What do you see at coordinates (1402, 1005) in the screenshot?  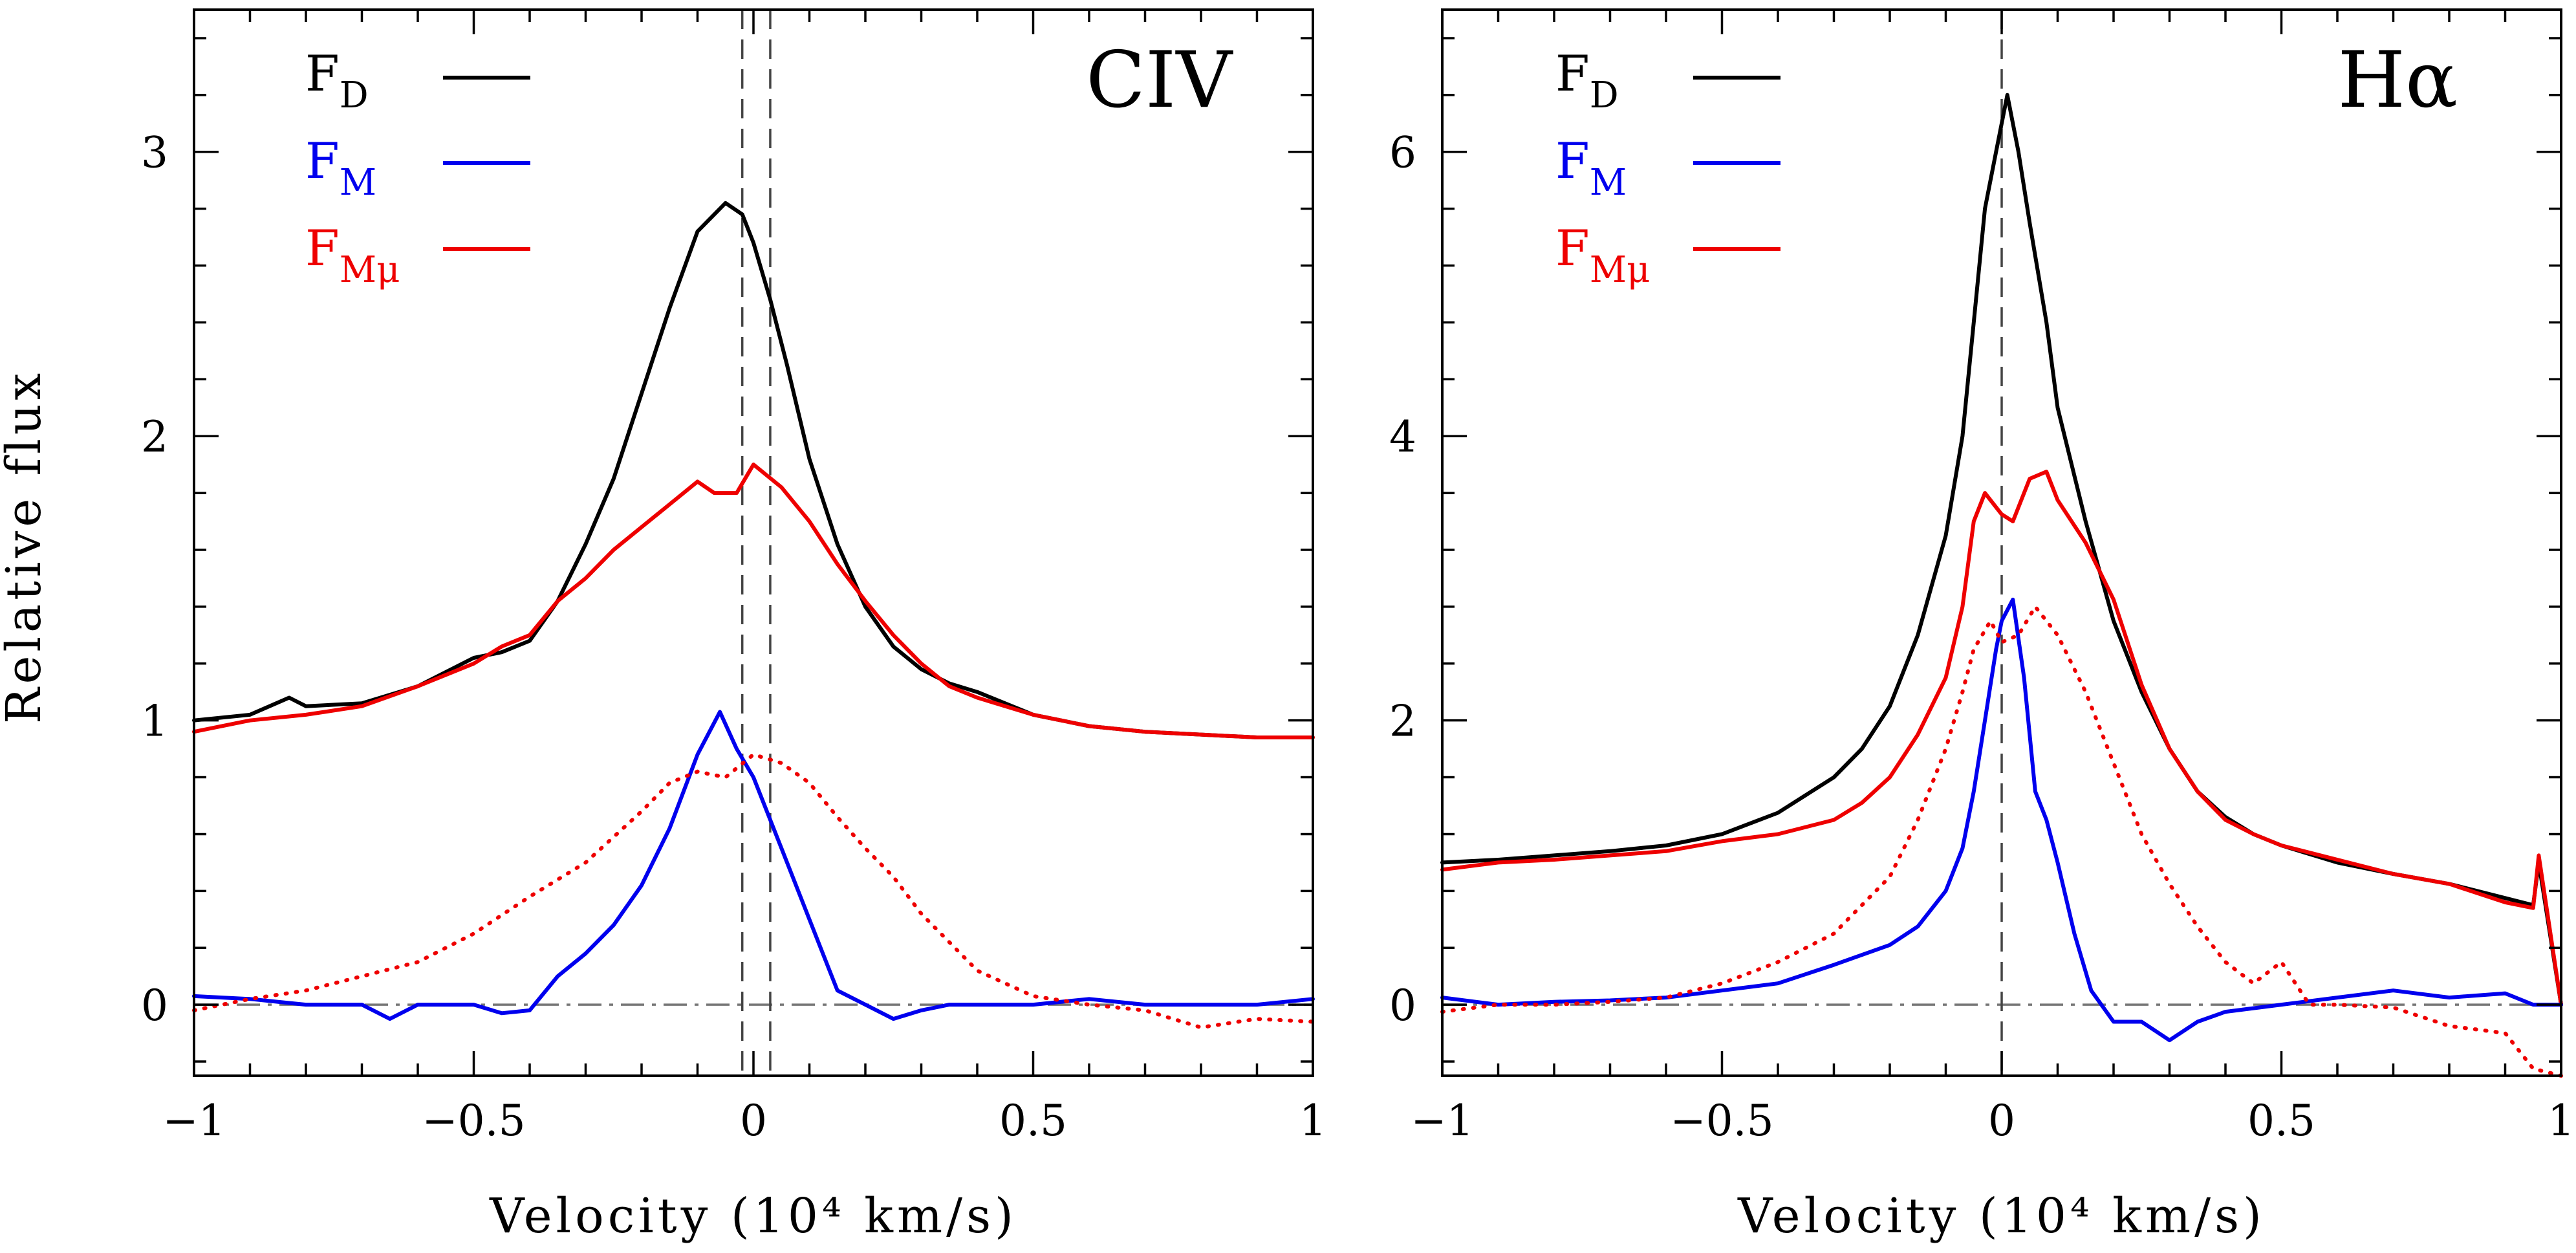 I see `halpha-y-tick-label: 0` at bounding box center [1402, 1005].